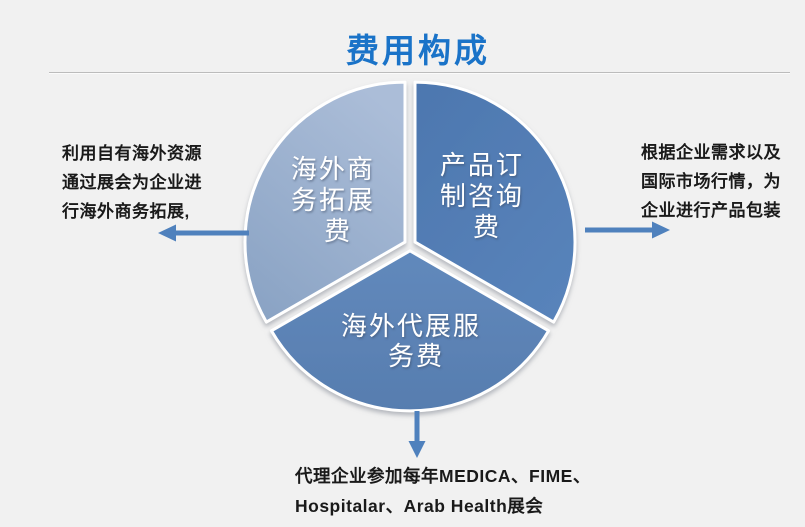  Describe the element at coordinates (711, 210) in the screenshot. I see `annotation-line: 企业进行产品包装` at that location.